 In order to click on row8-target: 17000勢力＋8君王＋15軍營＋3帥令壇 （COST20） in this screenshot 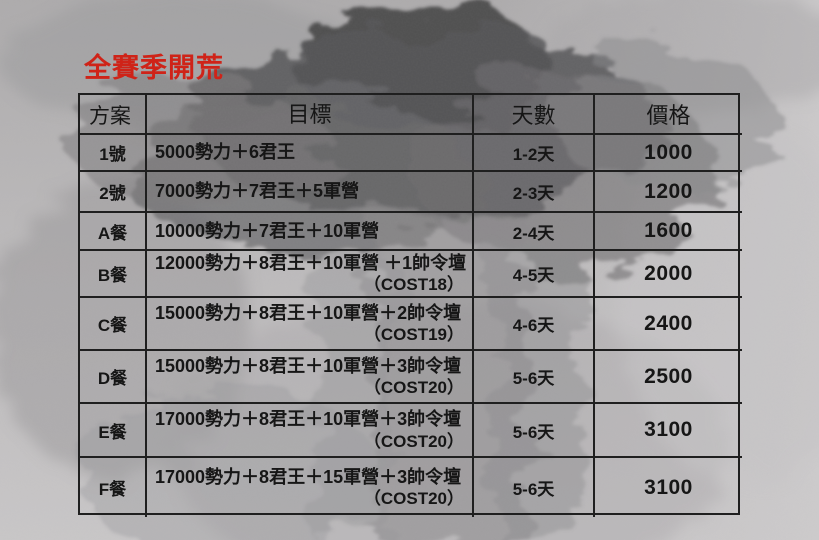, I will do `click(310, 487)`.